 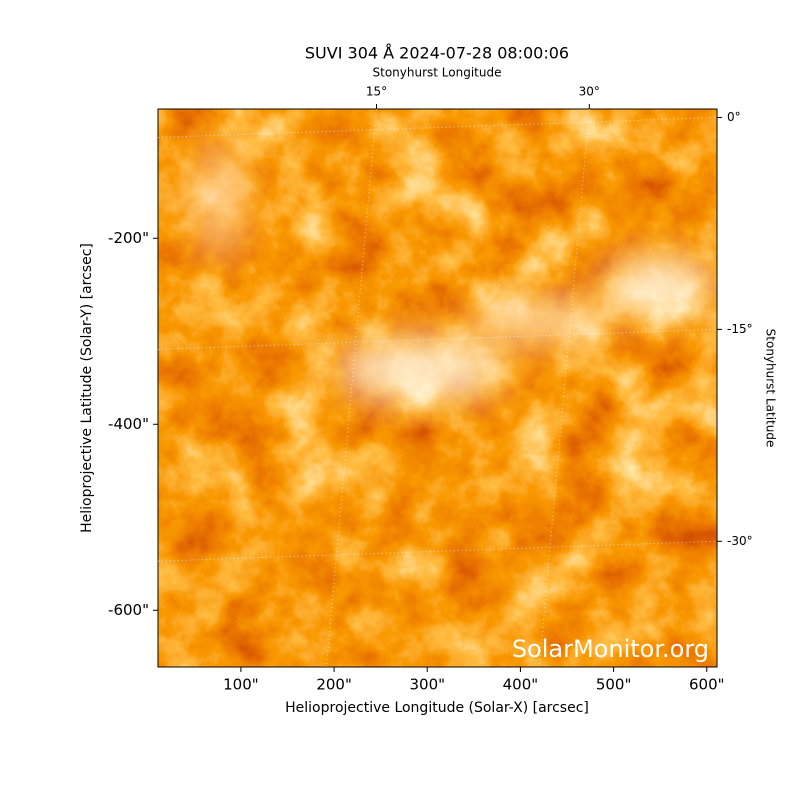 What do you see at coordinates (334, 685) in the screenshot?
I see `x-tick-label: 200"` at bounding box center [334, 685].